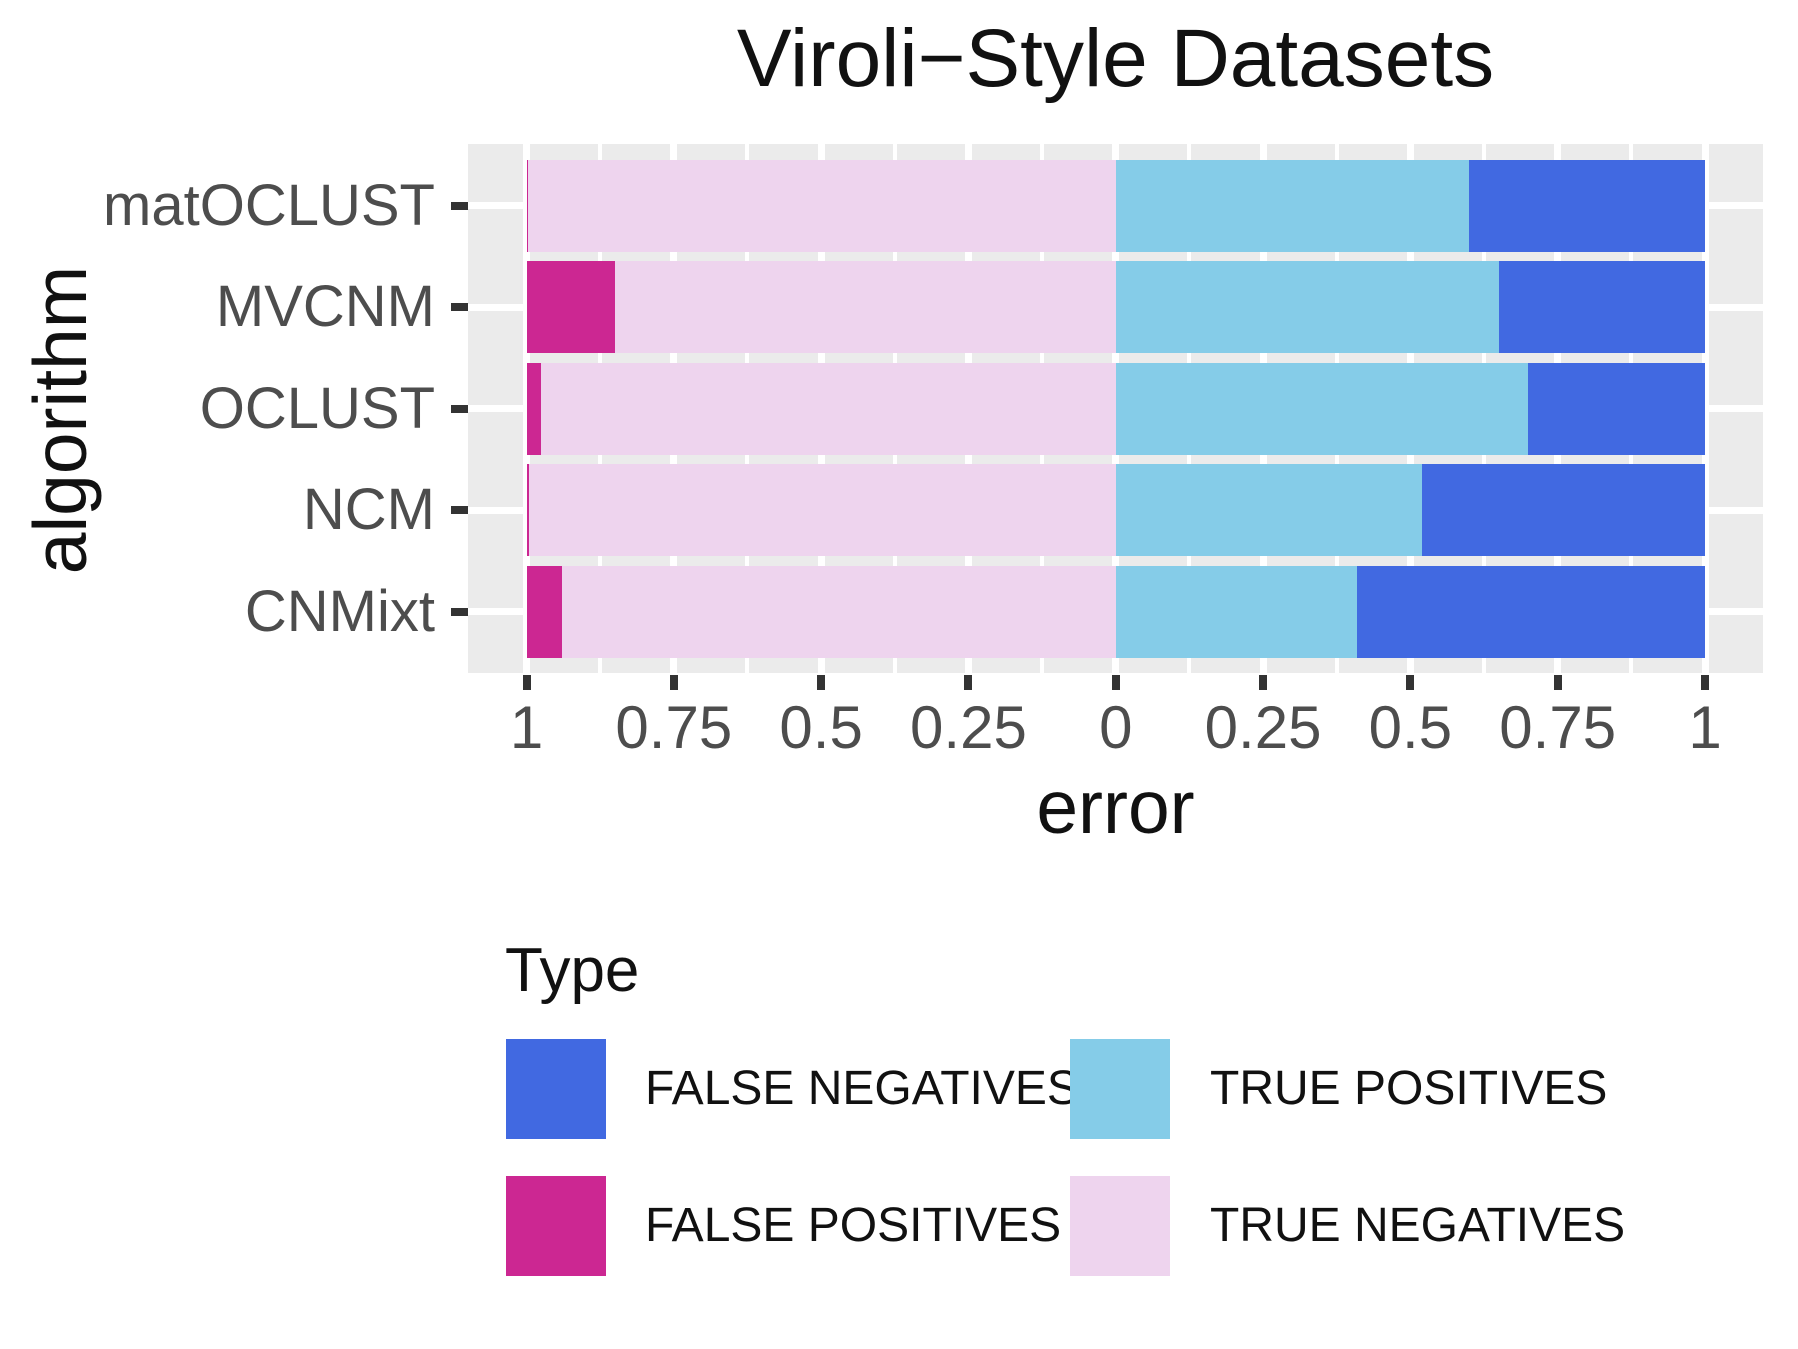 This screenshot has height=1349, width=1798. Describe the element at coordinates (1120, 1089) in the screenshot. I see `legend-swatch-true-positives` at that location.